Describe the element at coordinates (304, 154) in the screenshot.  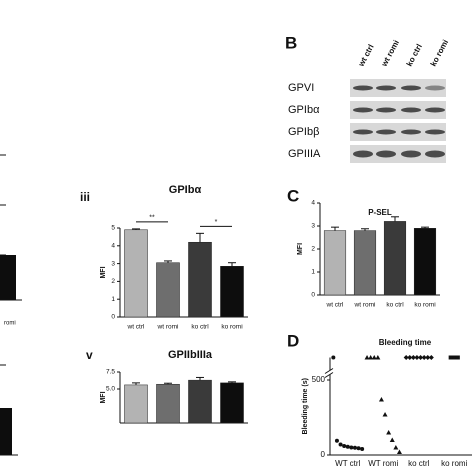
I see `row-label: GPIIIA` at that location.